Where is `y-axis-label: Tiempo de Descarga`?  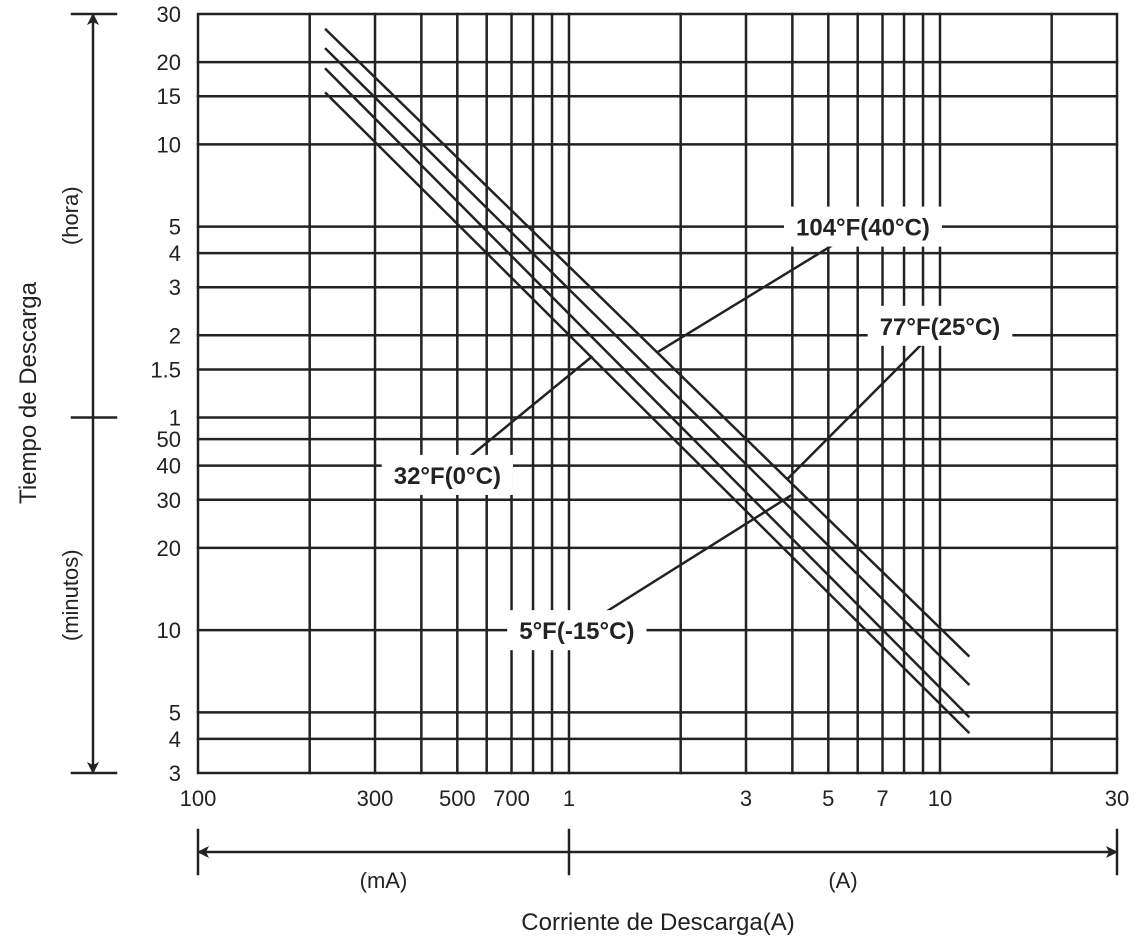 y-axis-label: Tiempo de Descarga is located at coordinates (28, 392).